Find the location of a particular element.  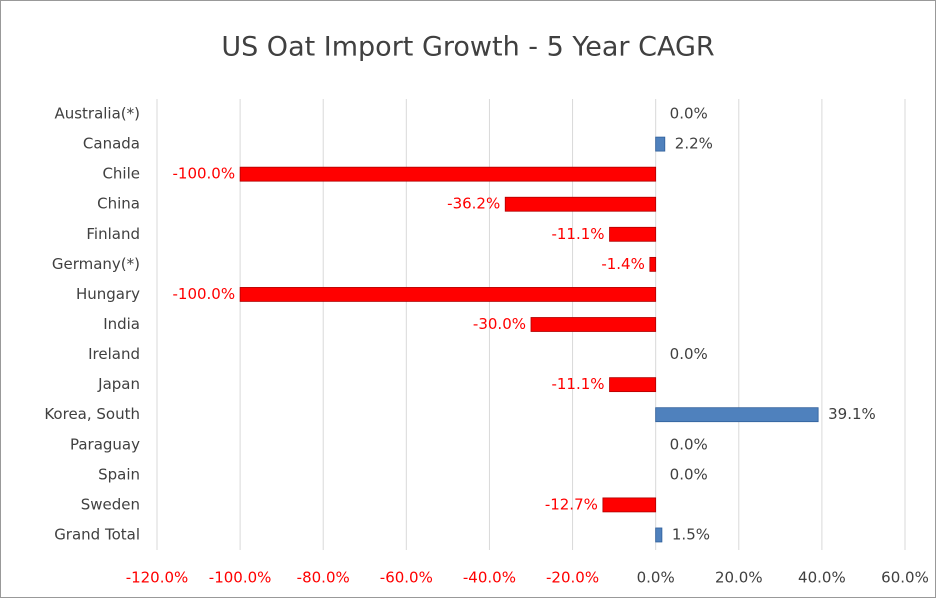

y-tick-label: Canada is located at coordinates (111, 144).